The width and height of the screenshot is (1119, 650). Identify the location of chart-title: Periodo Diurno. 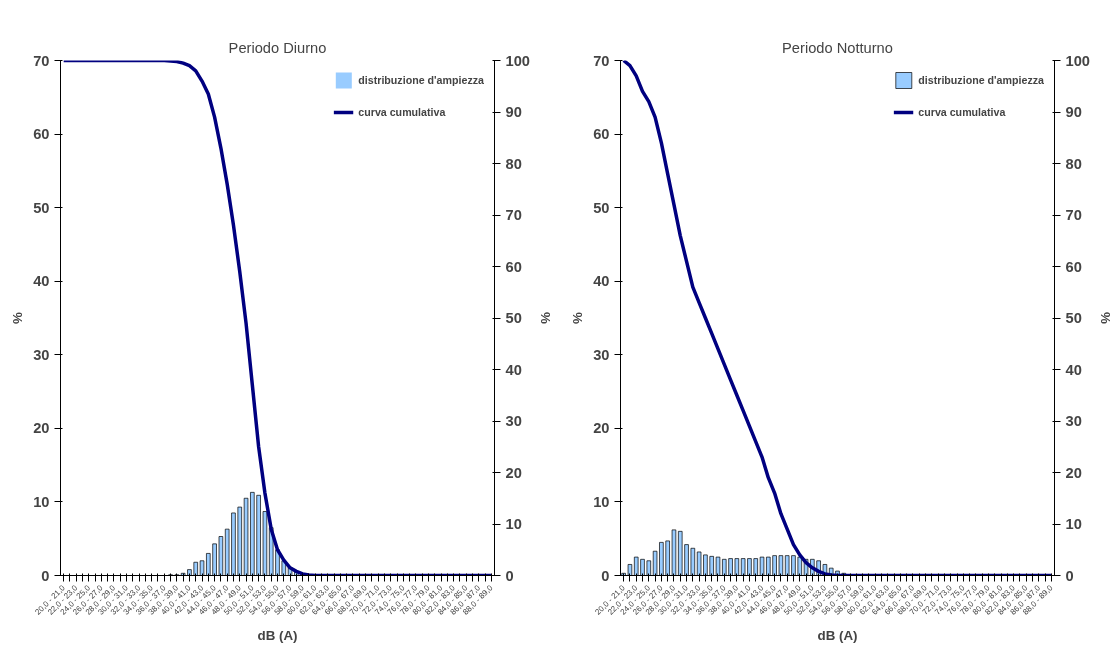
(277, 47).